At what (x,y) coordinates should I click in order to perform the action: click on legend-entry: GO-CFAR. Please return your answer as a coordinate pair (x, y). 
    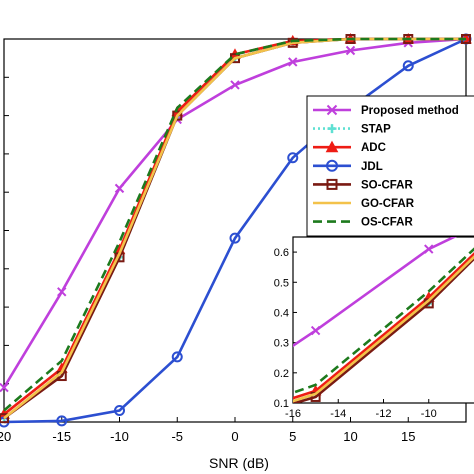
    Looking at the image, I should click on (364, 204).